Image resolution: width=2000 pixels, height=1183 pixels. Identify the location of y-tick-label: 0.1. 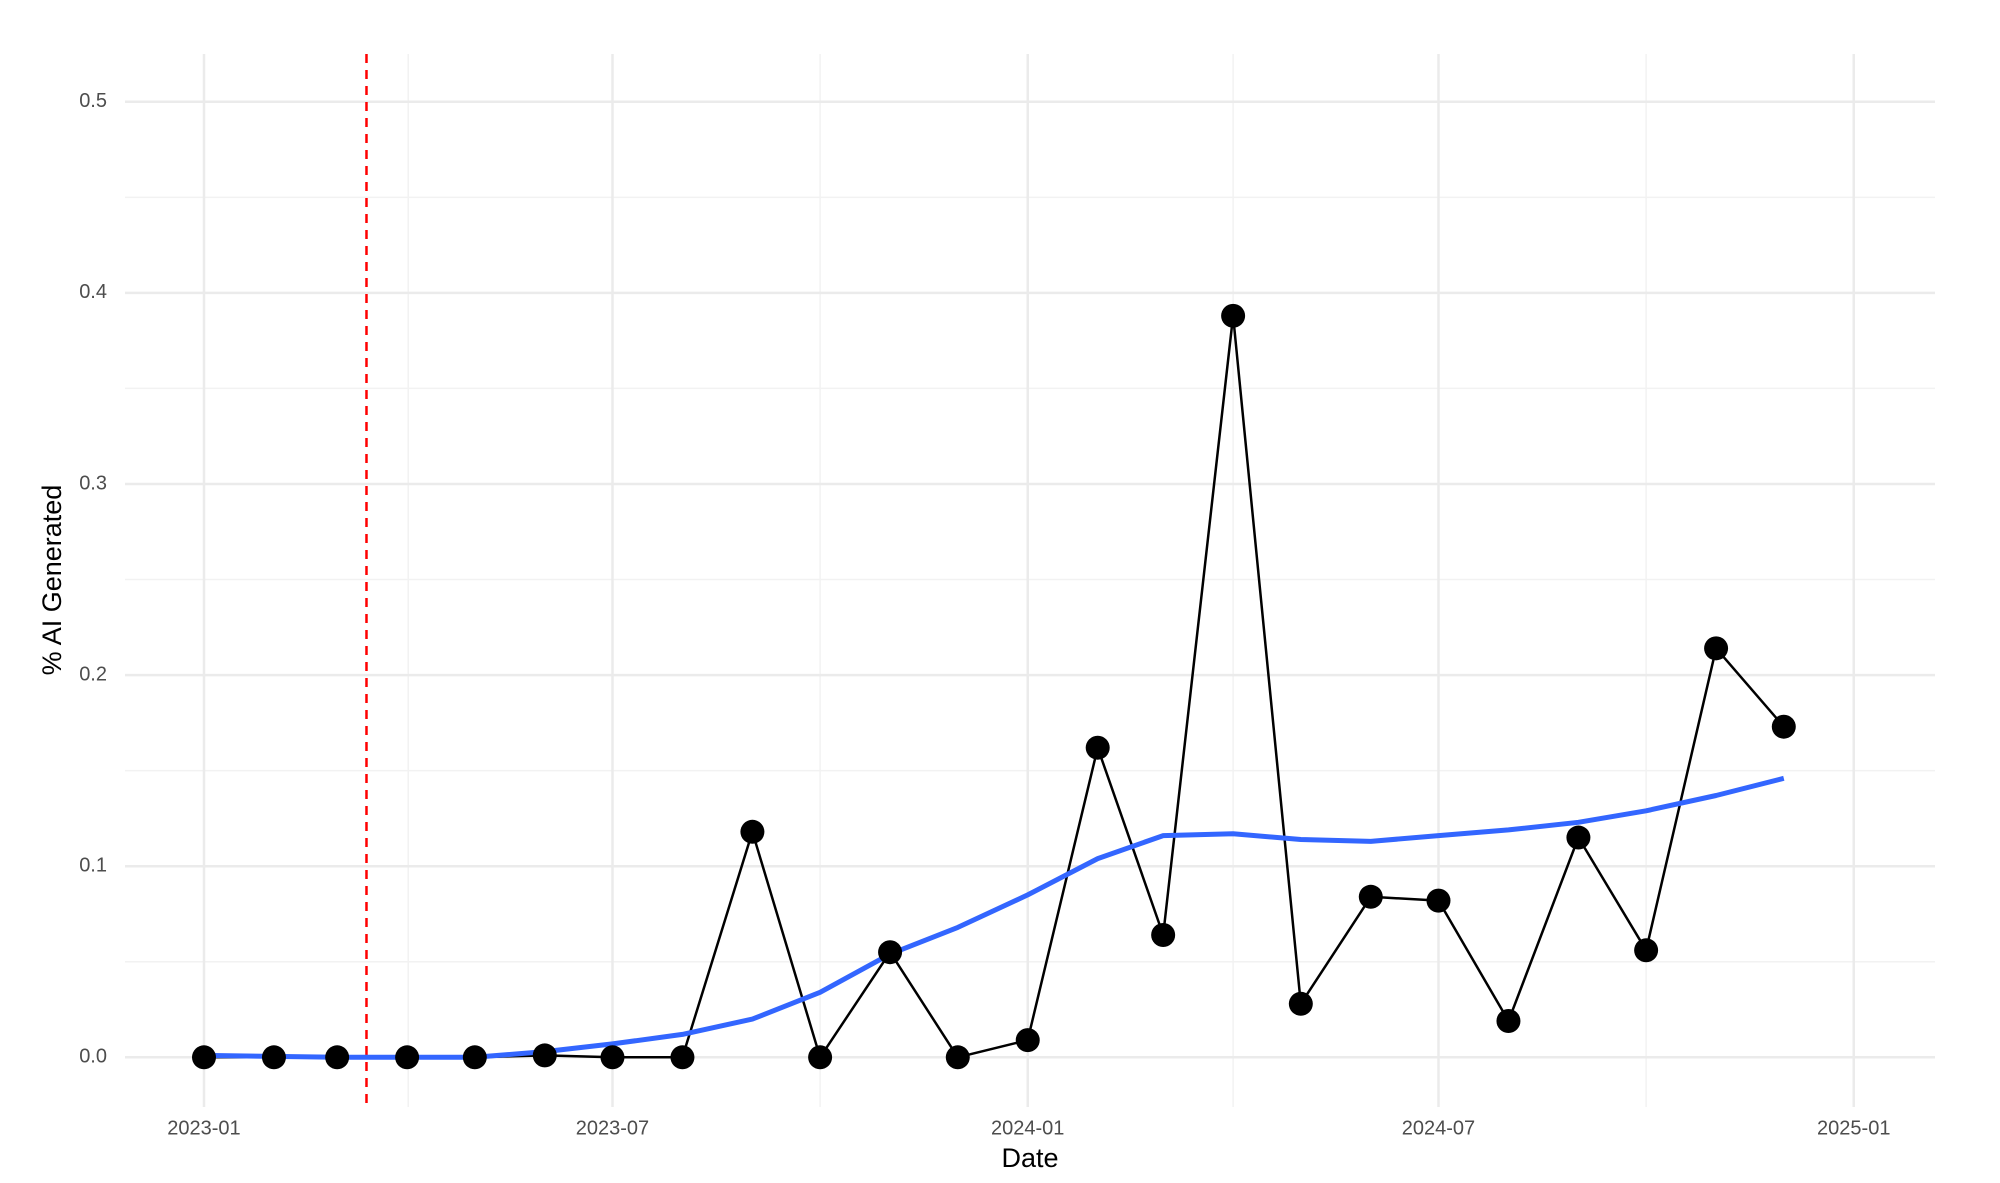
(93, 865).